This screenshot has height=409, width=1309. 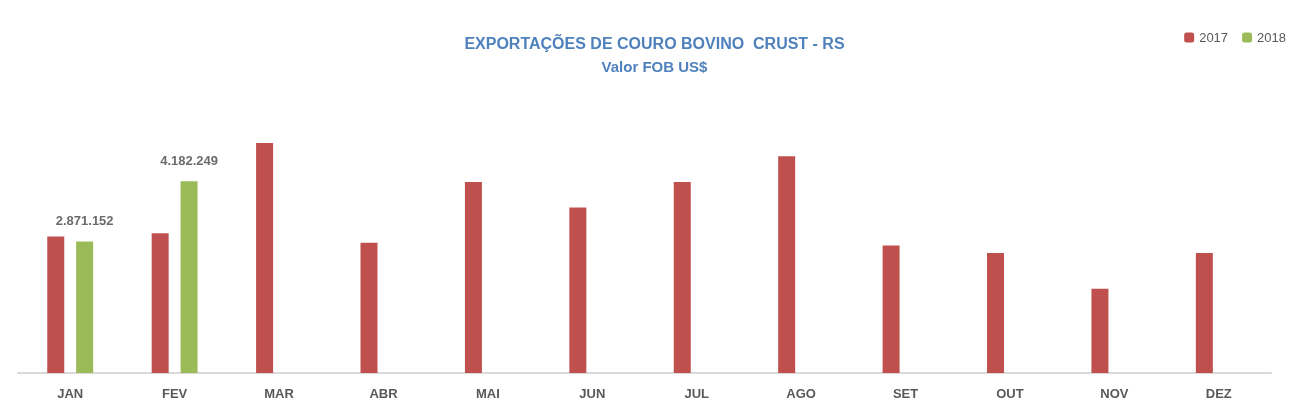 I want to click on data-label: 2.871.152, so click(x=84, y=221).